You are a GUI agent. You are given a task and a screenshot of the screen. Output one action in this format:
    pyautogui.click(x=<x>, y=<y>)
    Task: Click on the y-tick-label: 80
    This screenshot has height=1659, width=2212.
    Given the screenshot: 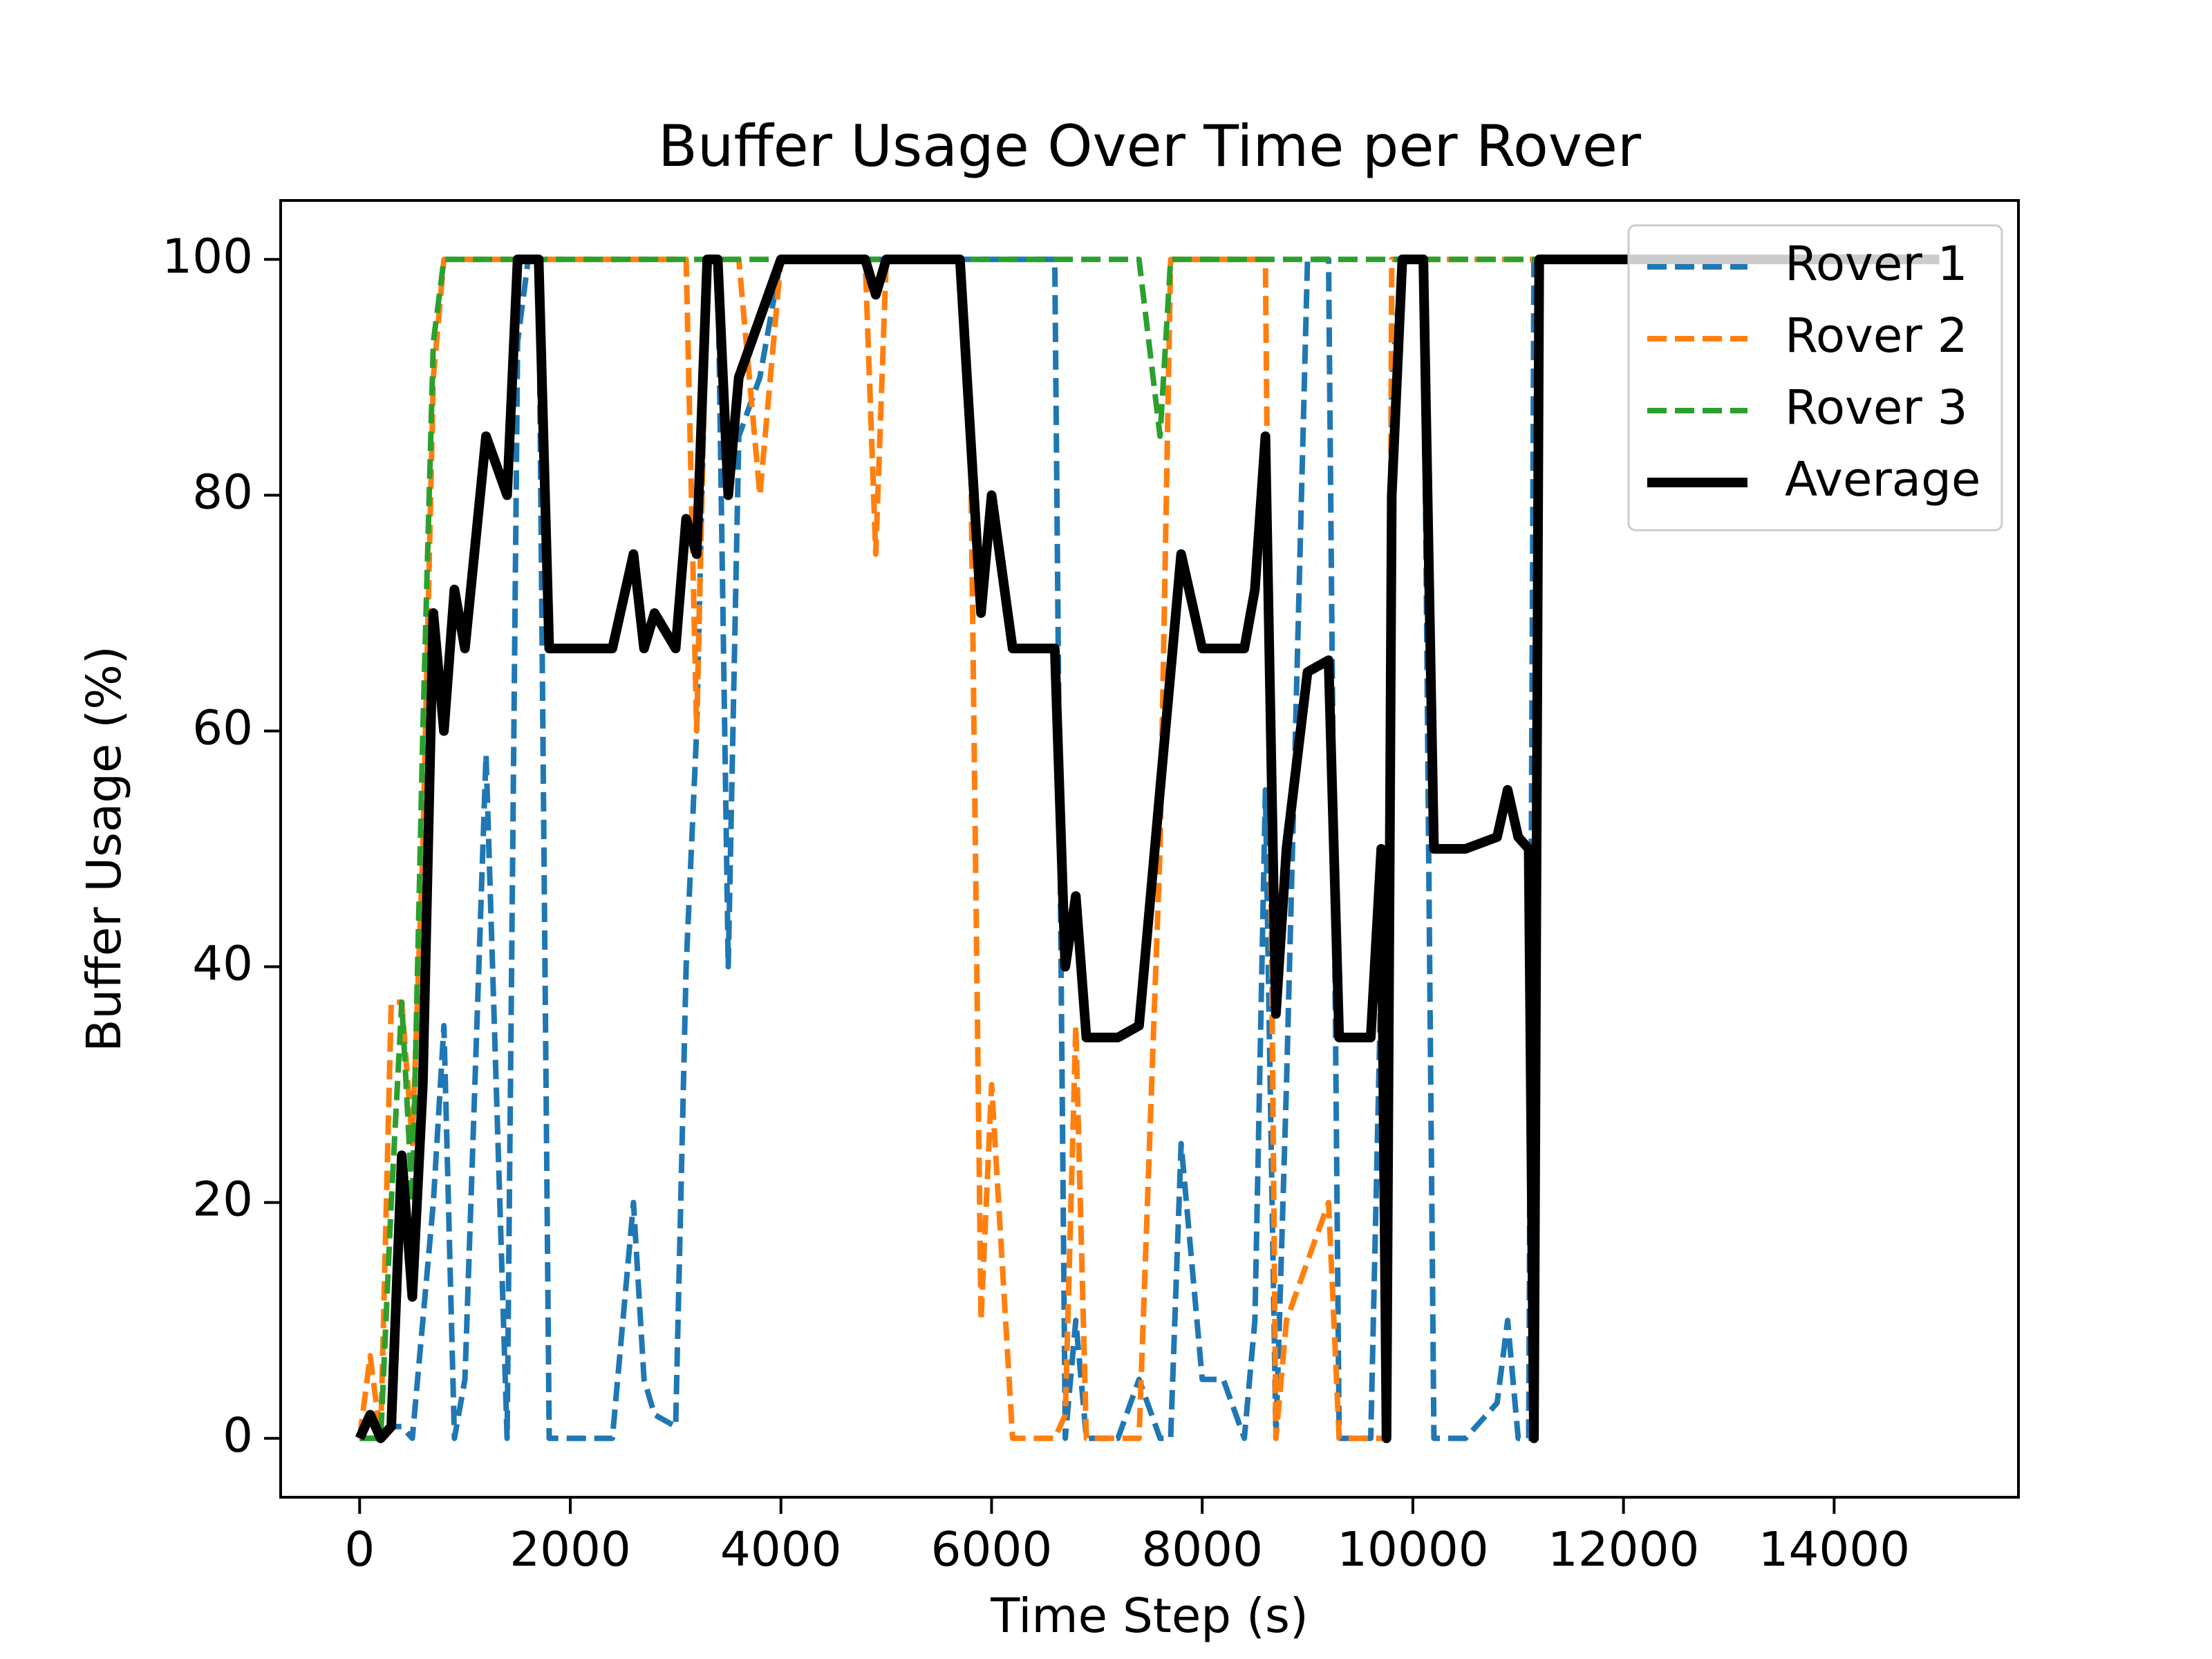 What is the action you would take?
    pyautogui.click(x=222, y=493)
    